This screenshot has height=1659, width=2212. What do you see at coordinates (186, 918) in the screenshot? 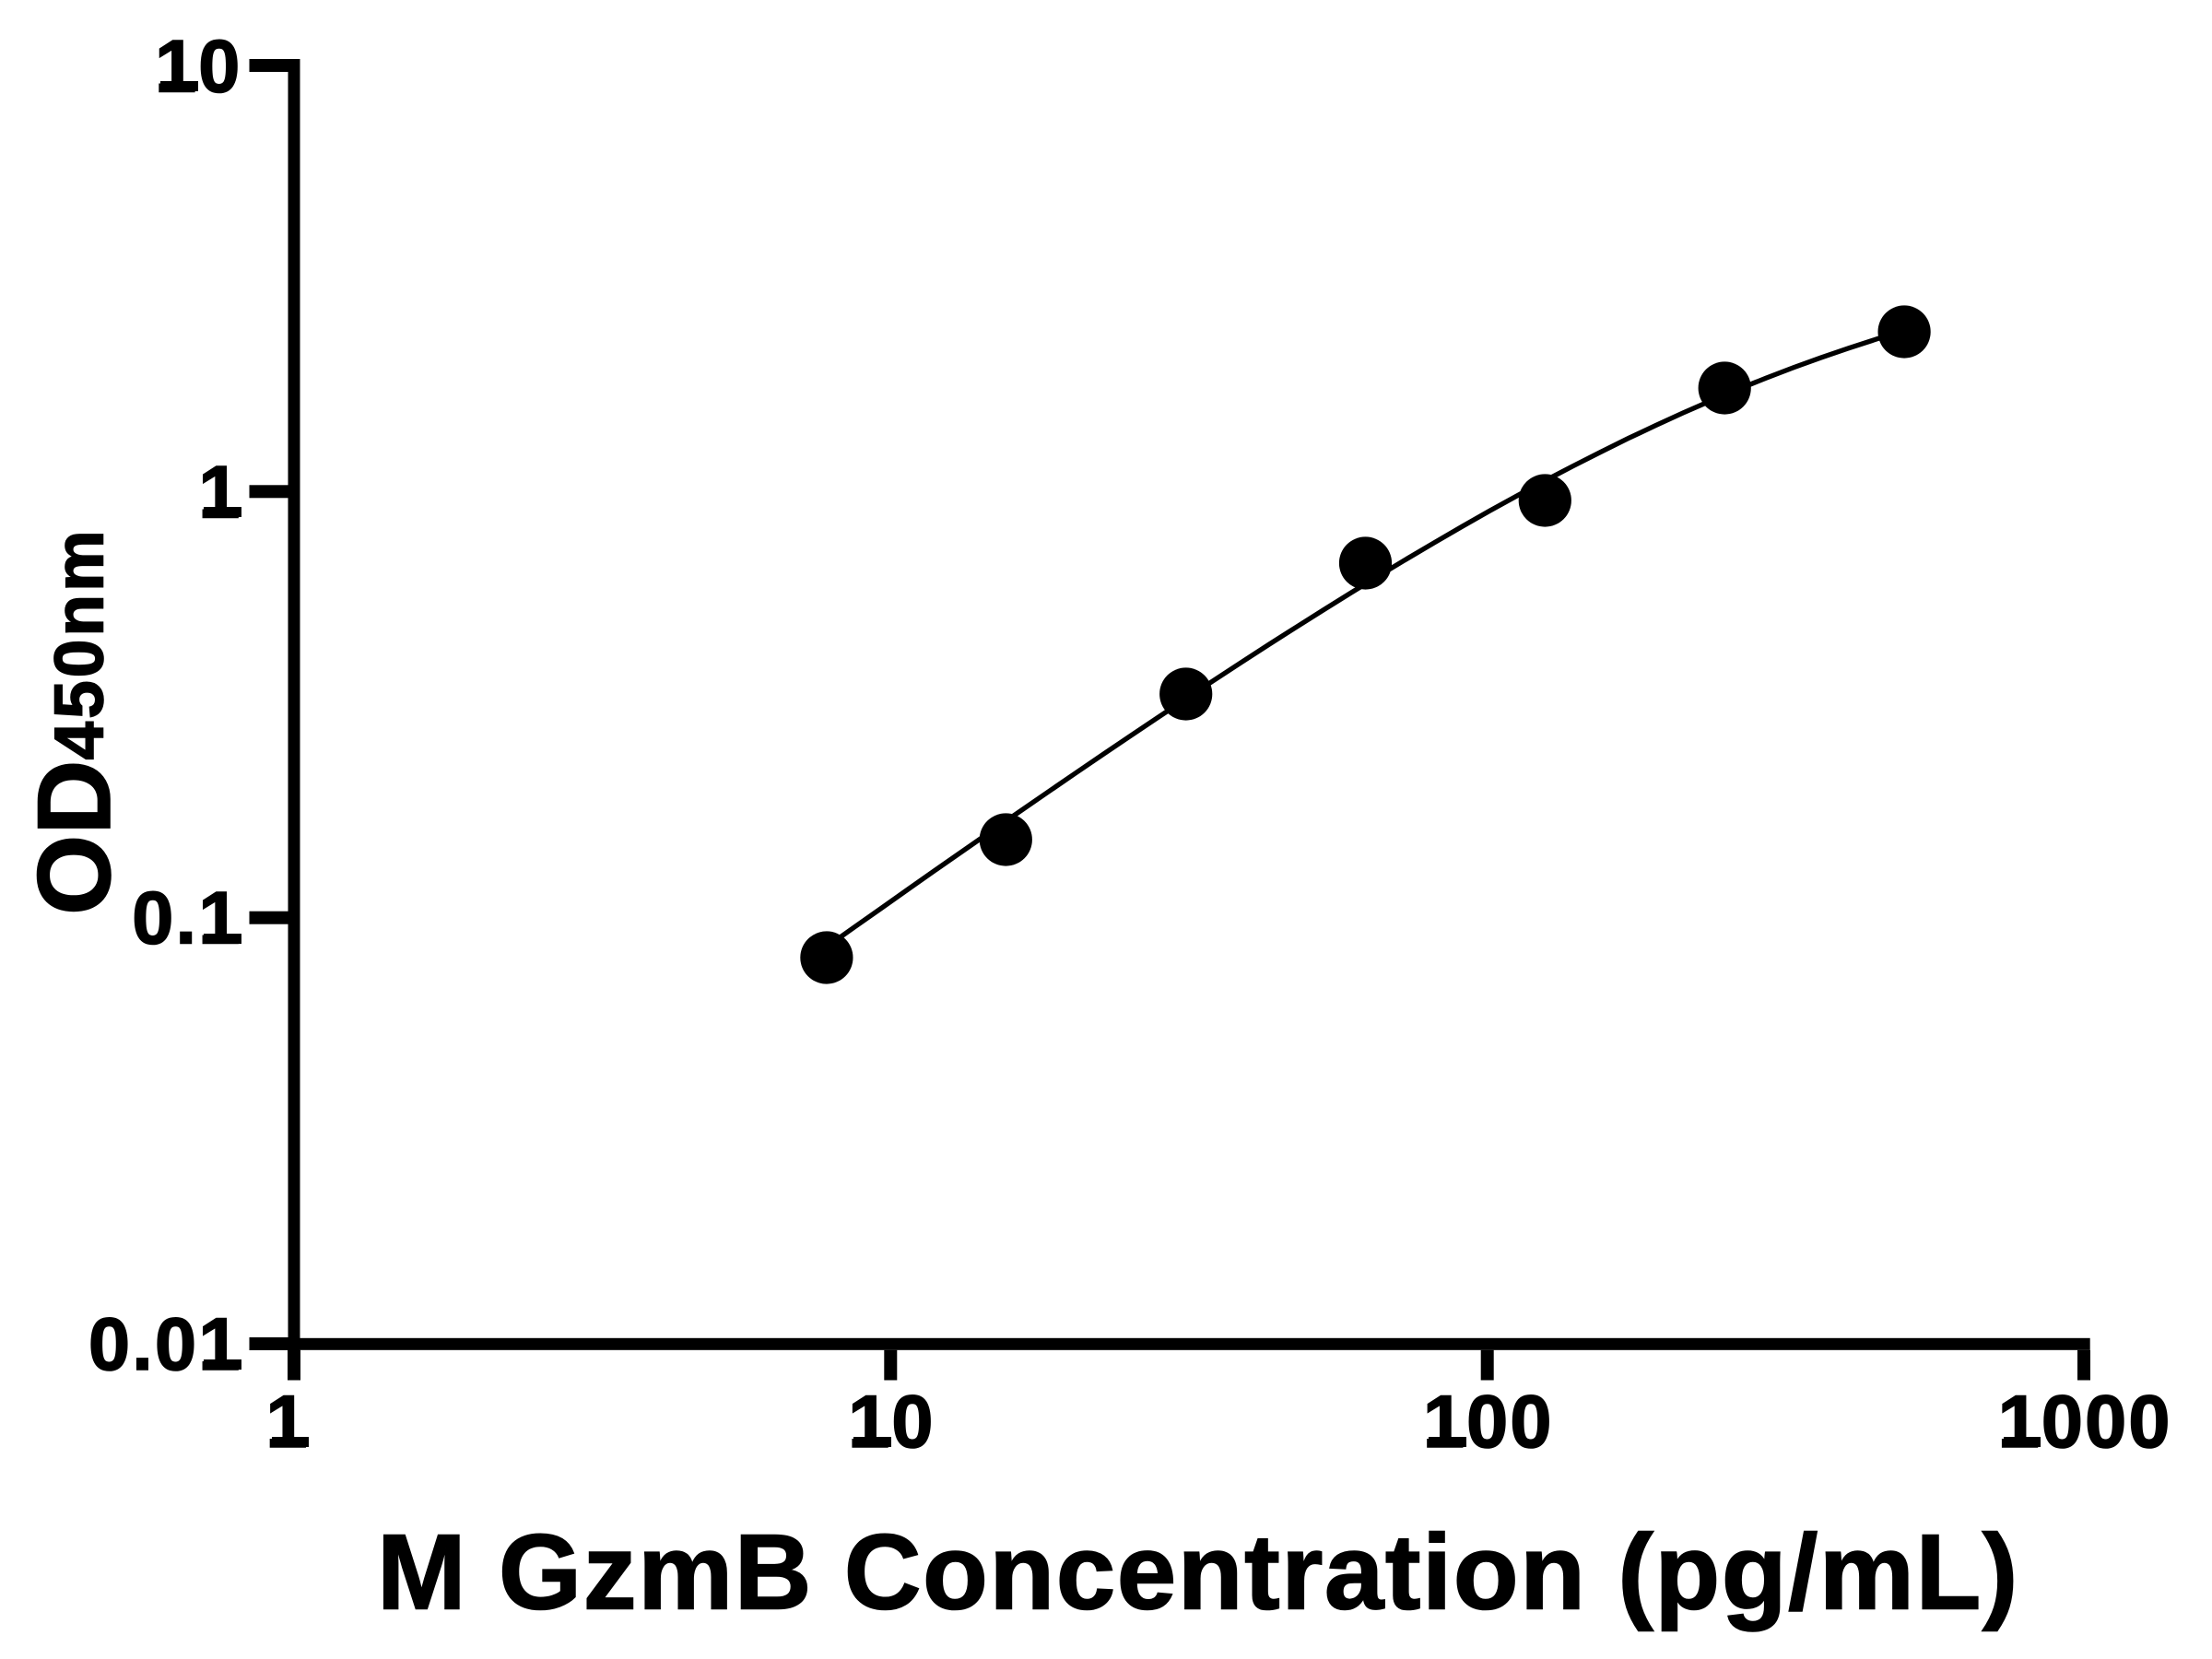
I see `svg-text: 0.1` at bounding box center [186, 918].